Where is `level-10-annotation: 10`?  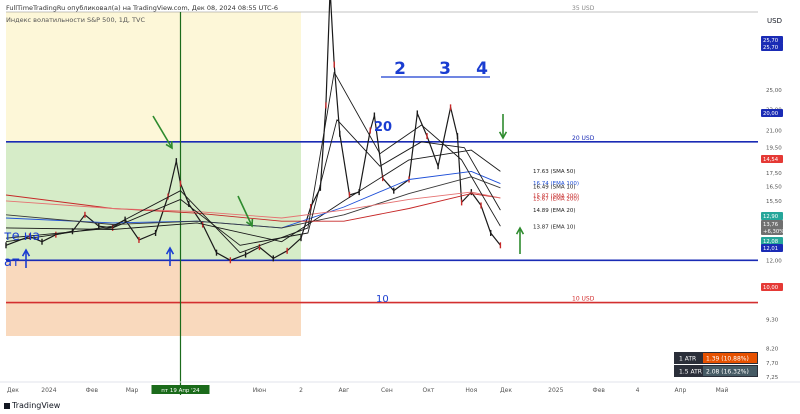
level-10-annotation: 10 is located at coordinates (382, 299).